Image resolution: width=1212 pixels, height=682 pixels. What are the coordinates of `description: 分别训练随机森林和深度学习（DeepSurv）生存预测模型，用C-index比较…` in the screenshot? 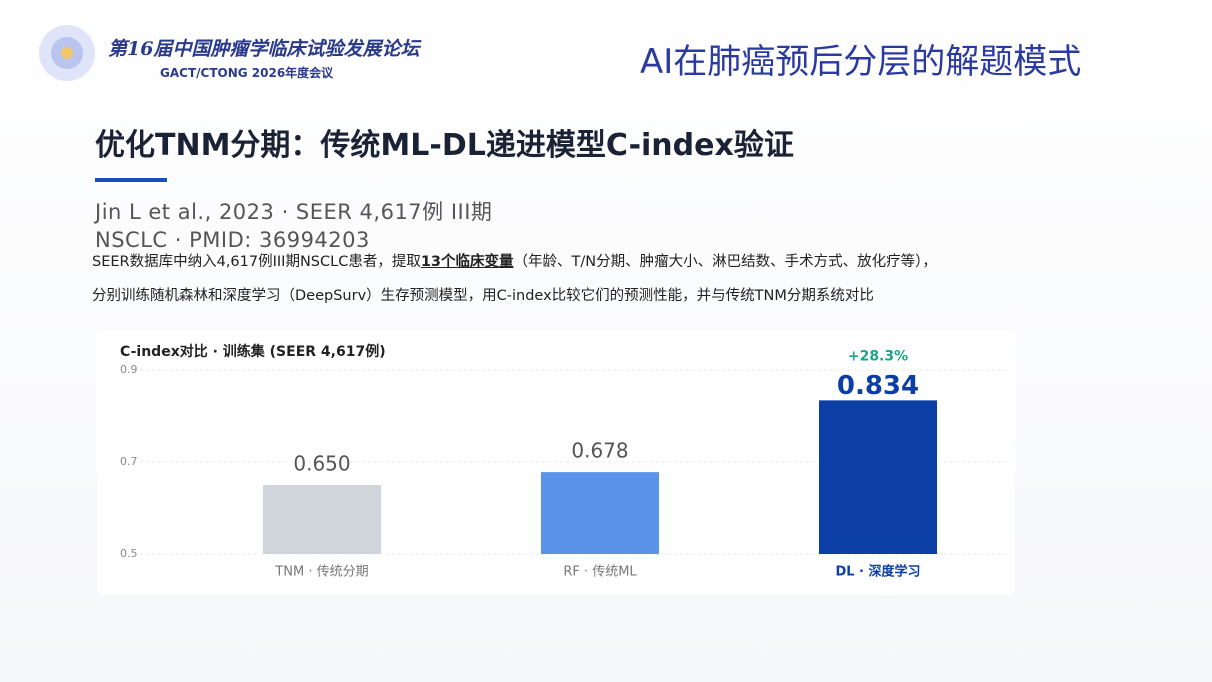 It's located at (483, 296).